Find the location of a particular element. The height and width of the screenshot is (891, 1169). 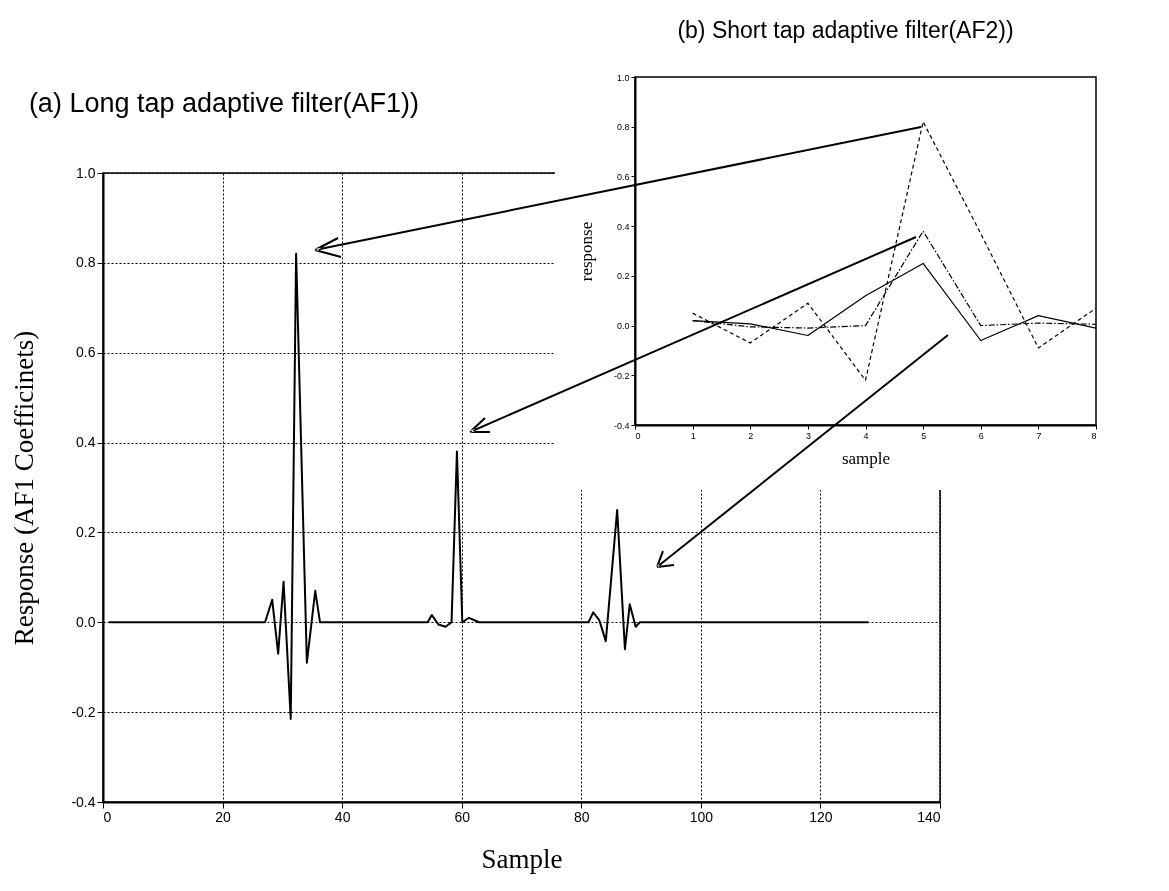

x-tick-label: 2 is located at coordinates (751, 435).